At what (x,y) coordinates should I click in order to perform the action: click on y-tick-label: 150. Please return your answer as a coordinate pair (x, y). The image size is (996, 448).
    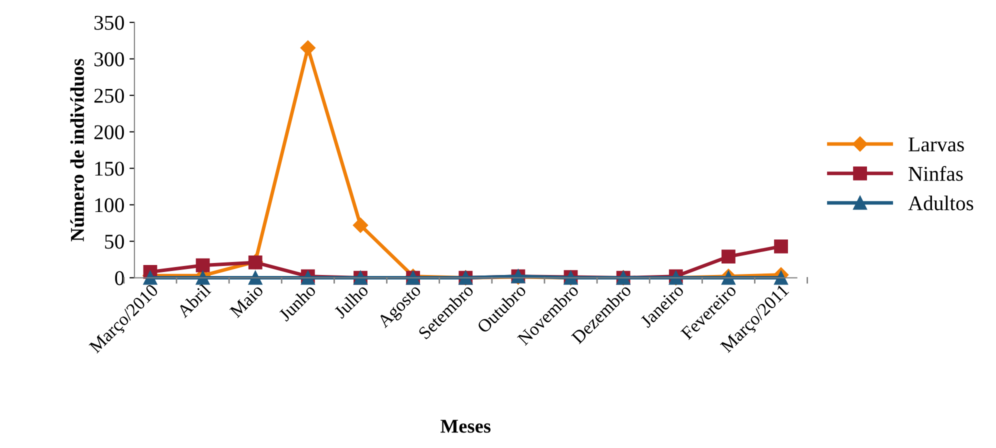
    Looking at the image, I should click on (109, 169).